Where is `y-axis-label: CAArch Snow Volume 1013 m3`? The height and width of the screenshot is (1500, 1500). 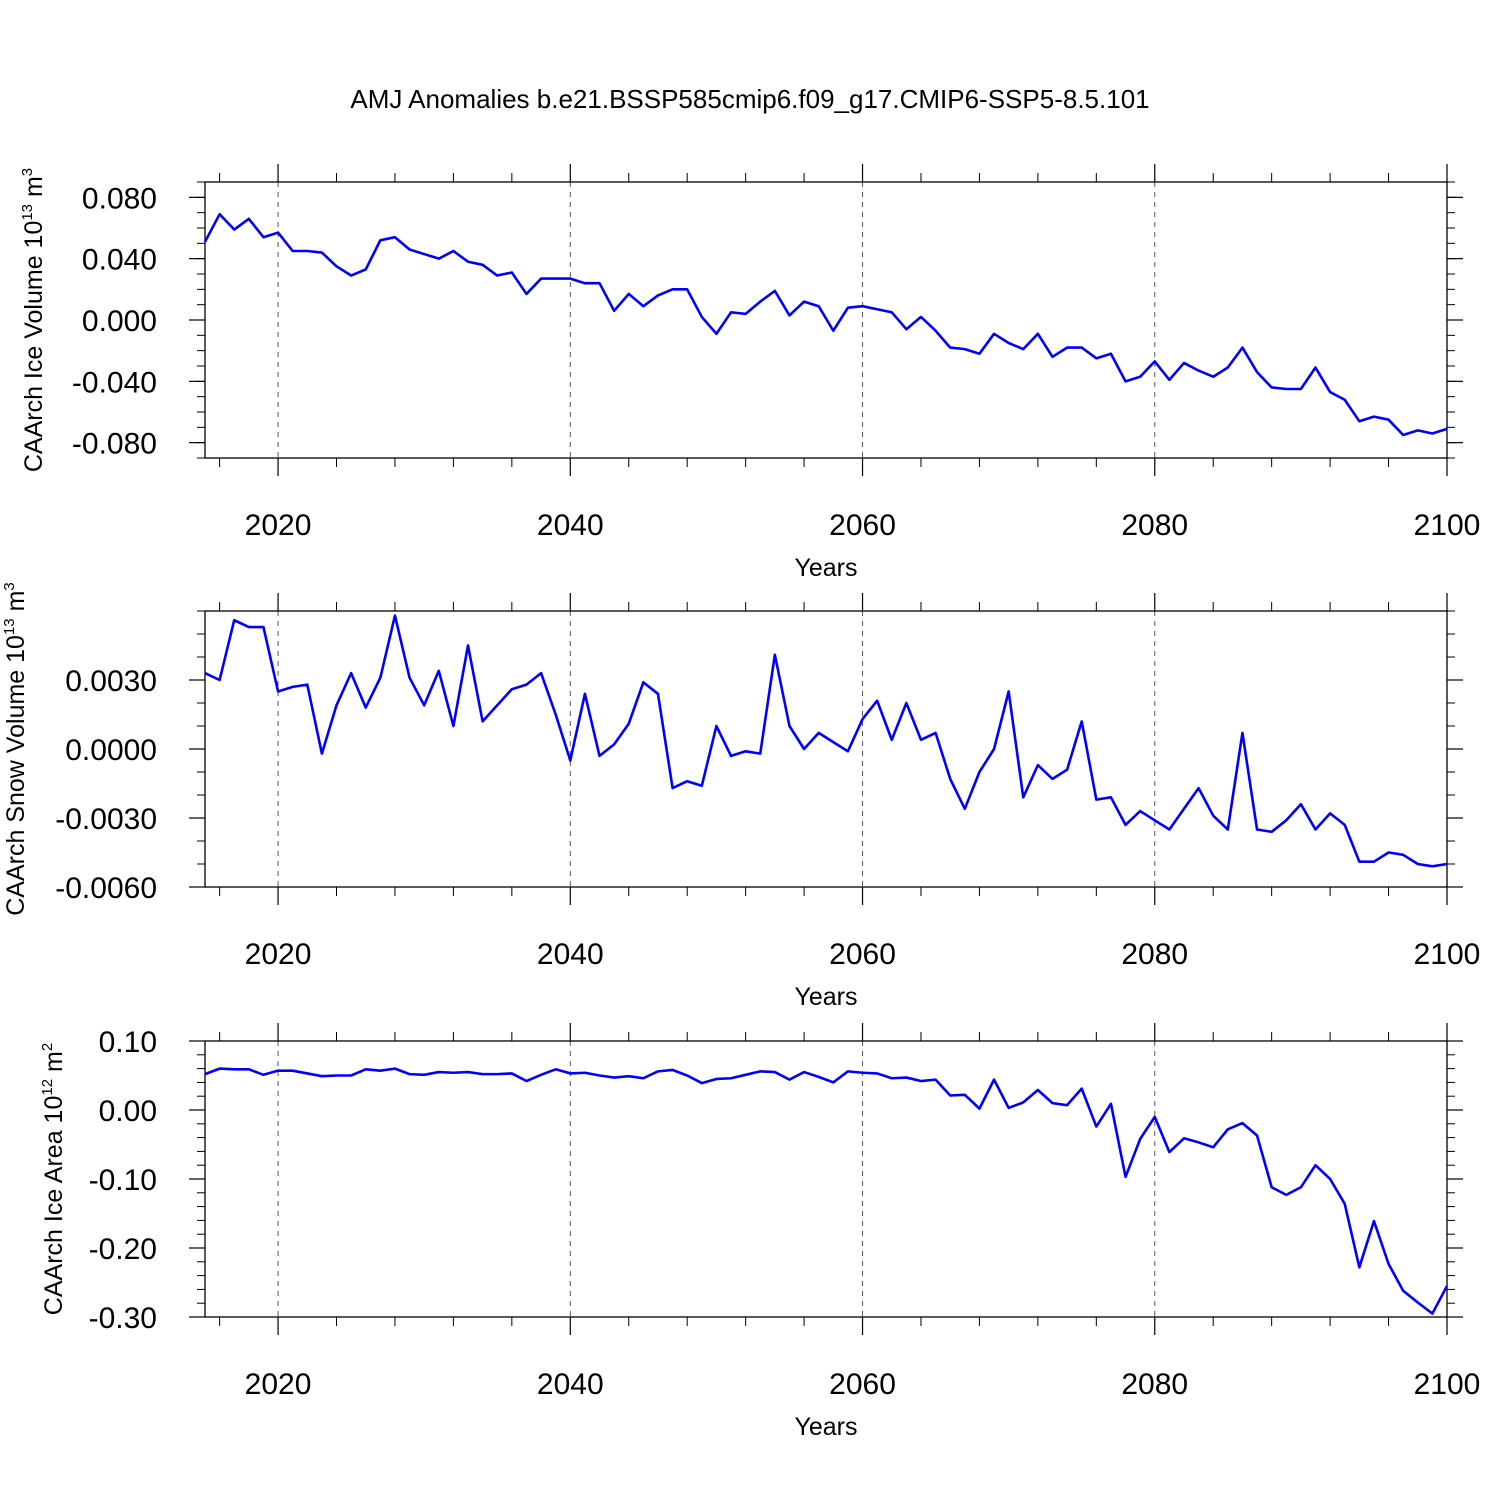 y-axis-label: CAArch Snow Volume 1013 m3 is located at coordinates (15, 749).